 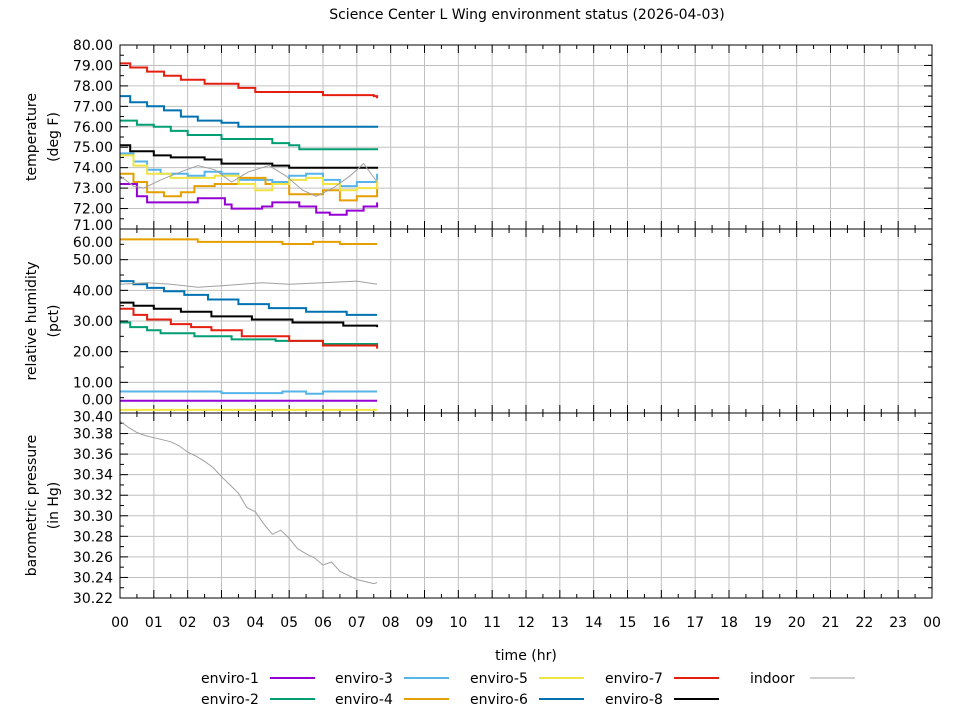 I want to click on x-tick-label: 22, so click(x=864, y=623).